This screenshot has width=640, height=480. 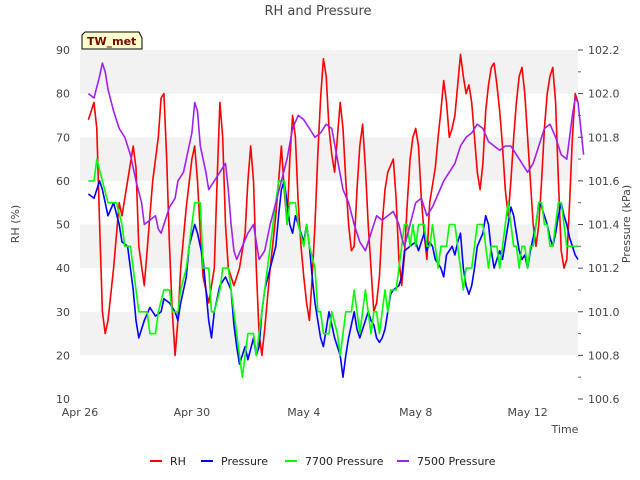 What do you see at coordinates (415, 412) in the screenshot?
I see `x-tick-label: May 8` at bounding box center [415, 412].